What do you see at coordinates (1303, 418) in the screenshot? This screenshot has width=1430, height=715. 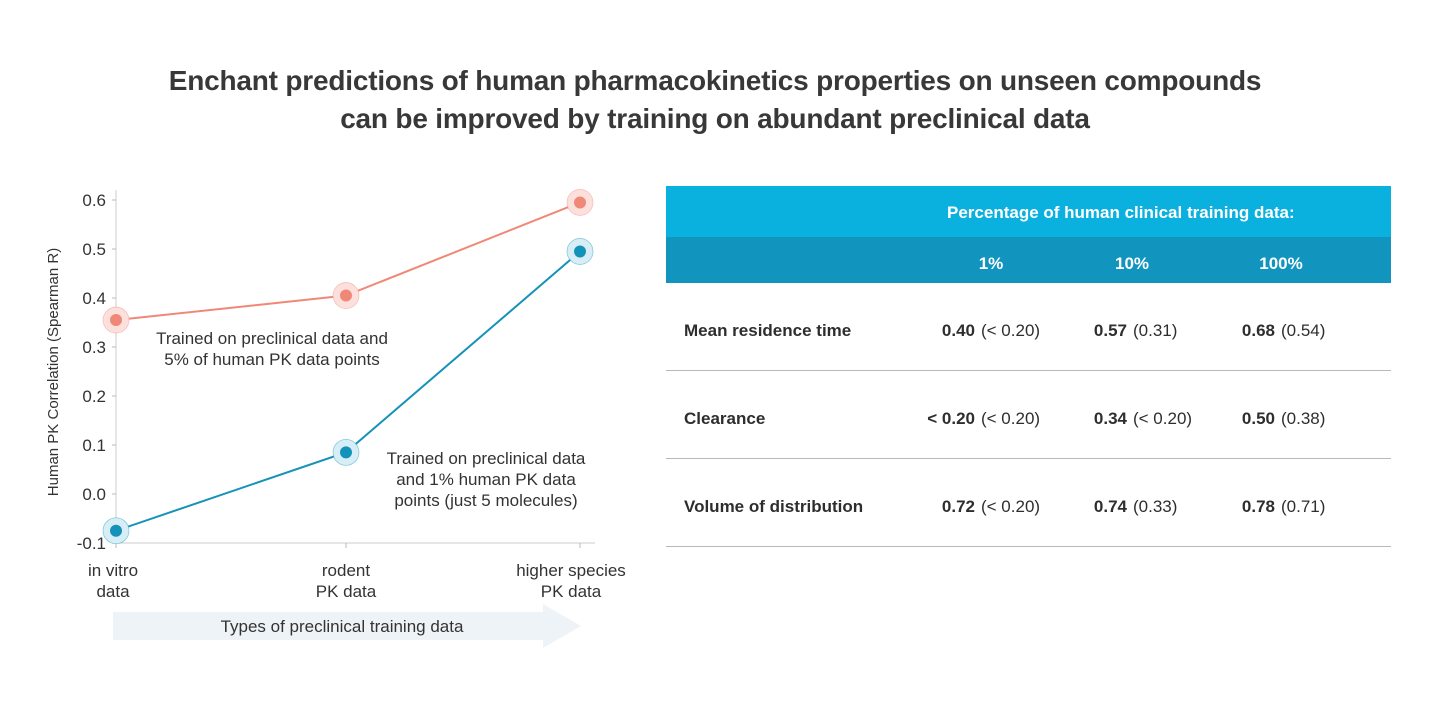 I see `cell-baseline: (0.38)` at bounding box center [1303, 418].